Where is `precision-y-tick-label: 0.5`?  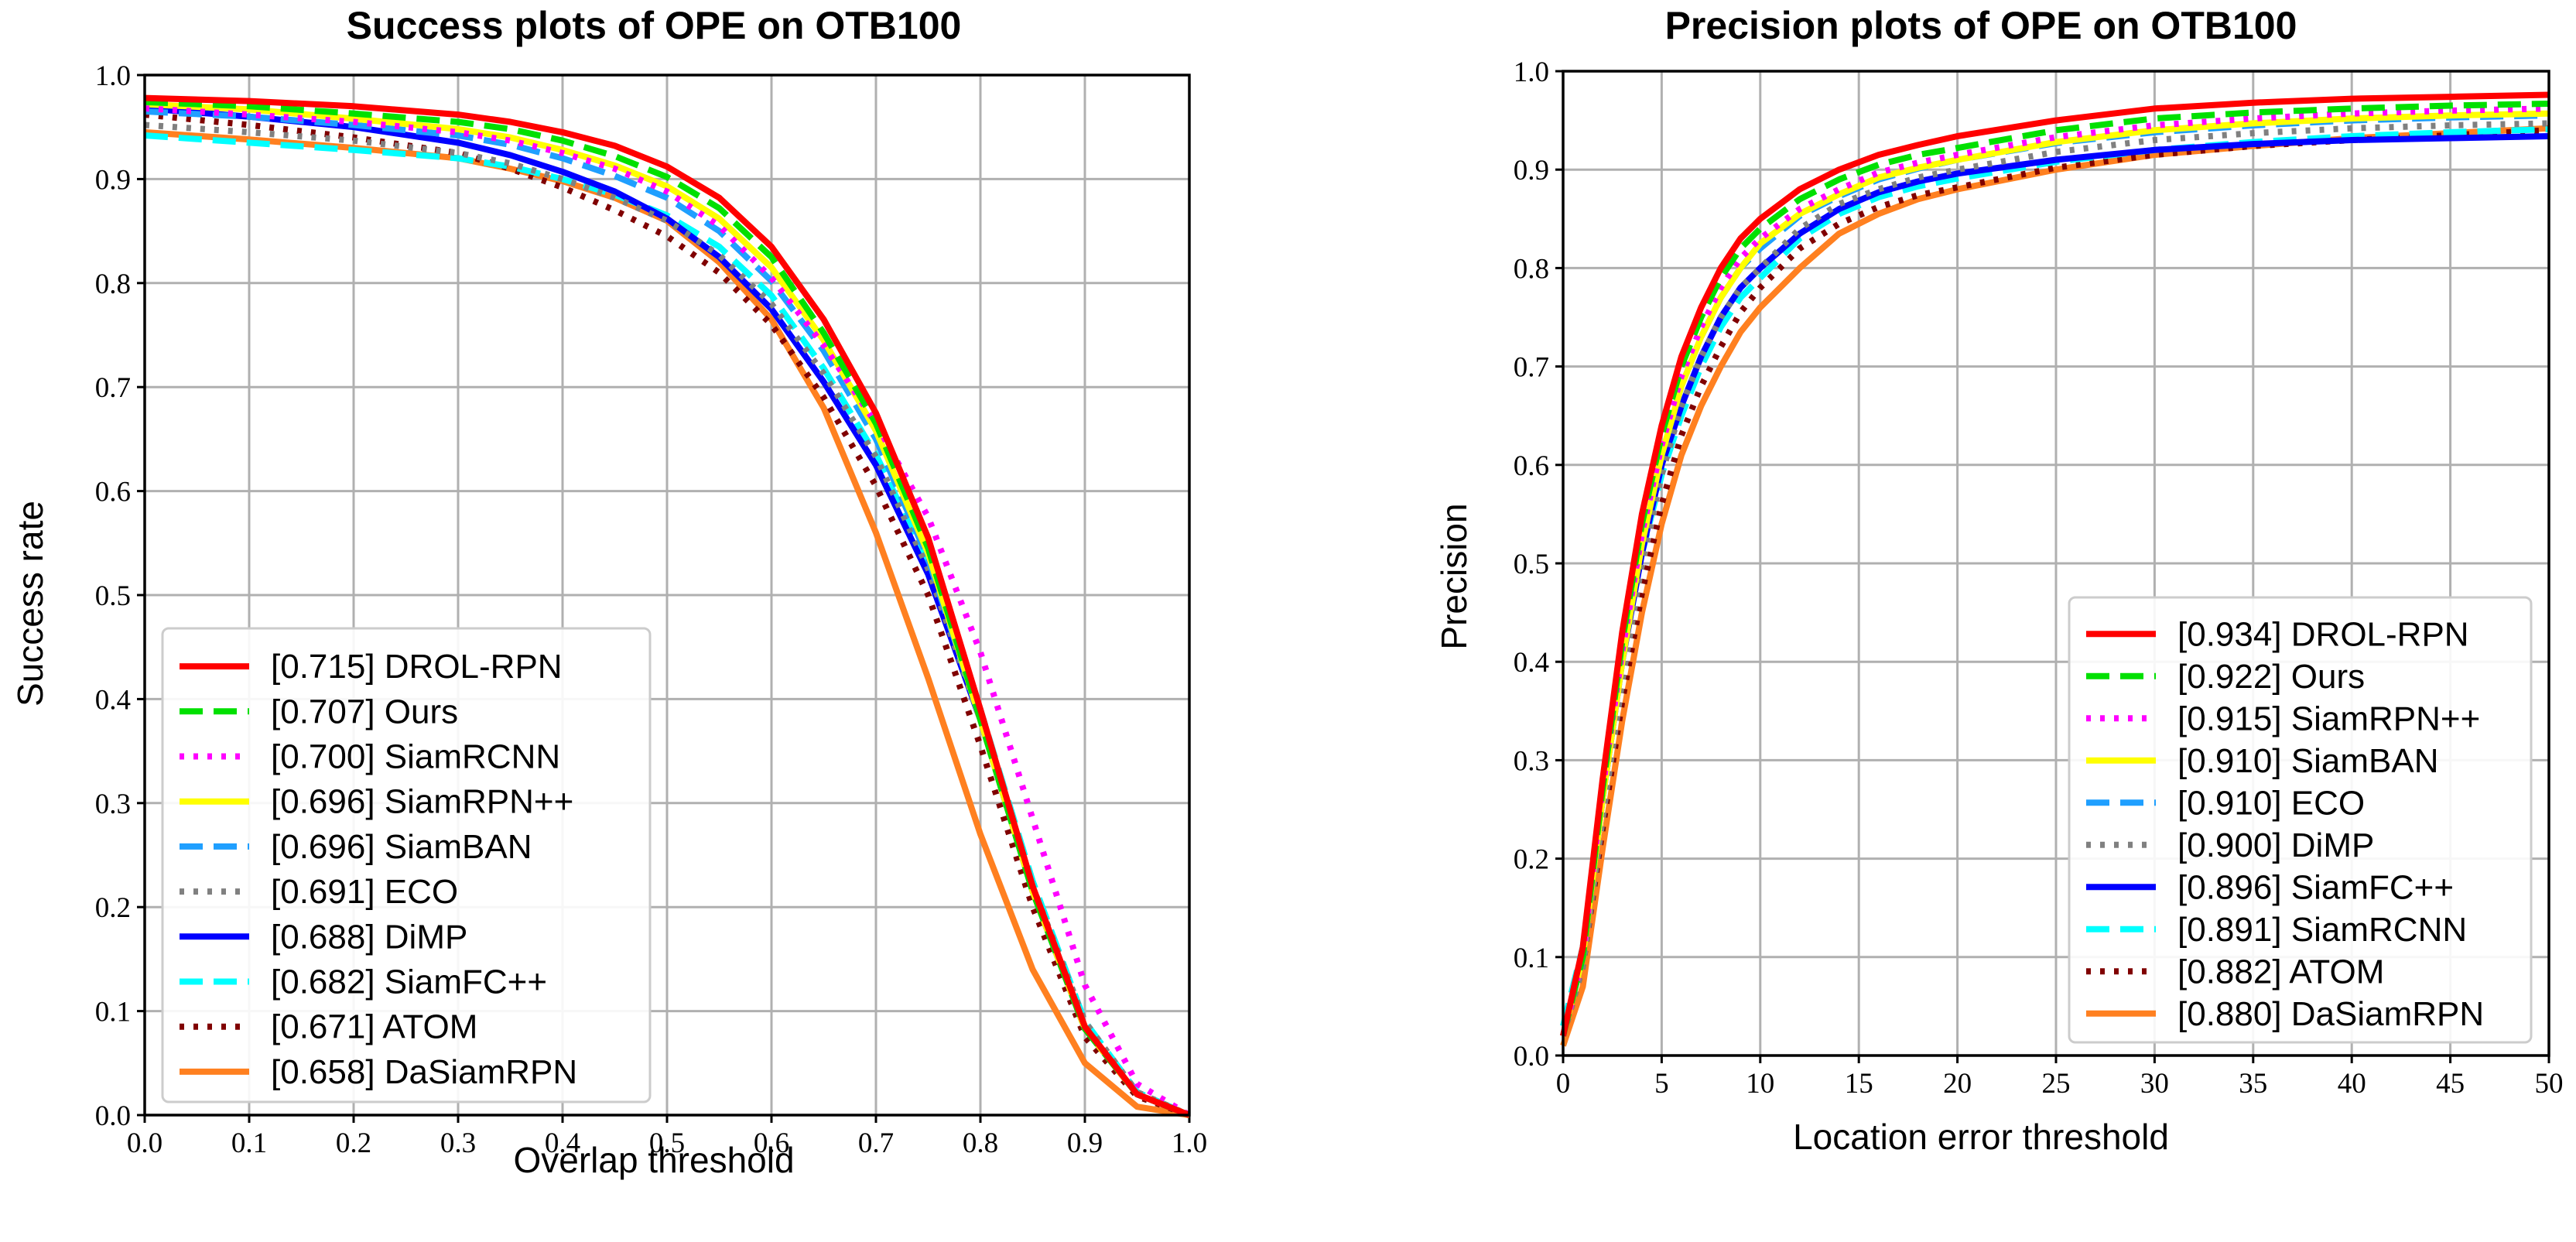
precision-y-tick-label: 0.5 is located at coordinates (1532, 564).